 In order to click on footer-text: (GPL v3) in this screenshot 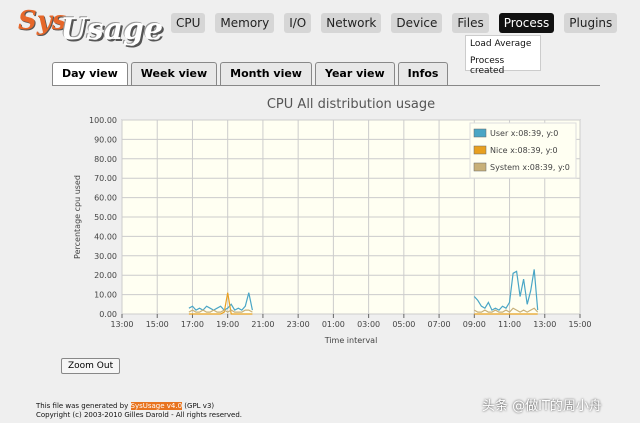, I will do `click(199, 406)`.